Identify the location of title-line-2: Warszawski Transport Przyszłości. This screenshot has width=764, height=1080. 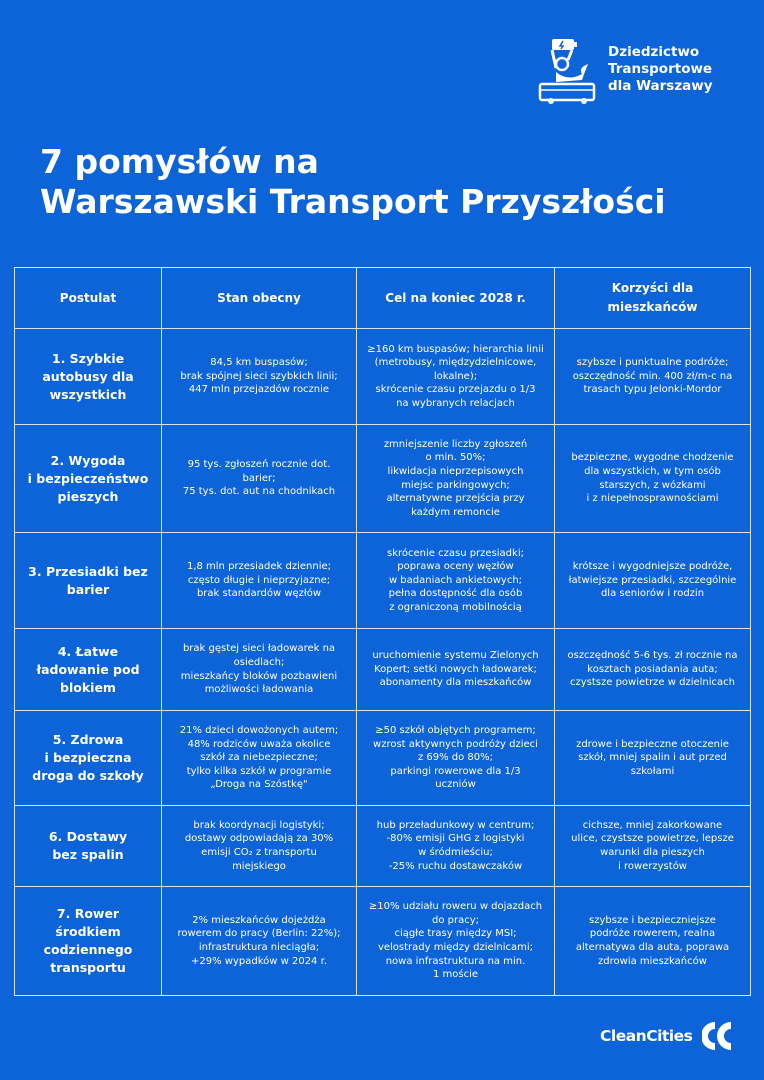
(353, 201).